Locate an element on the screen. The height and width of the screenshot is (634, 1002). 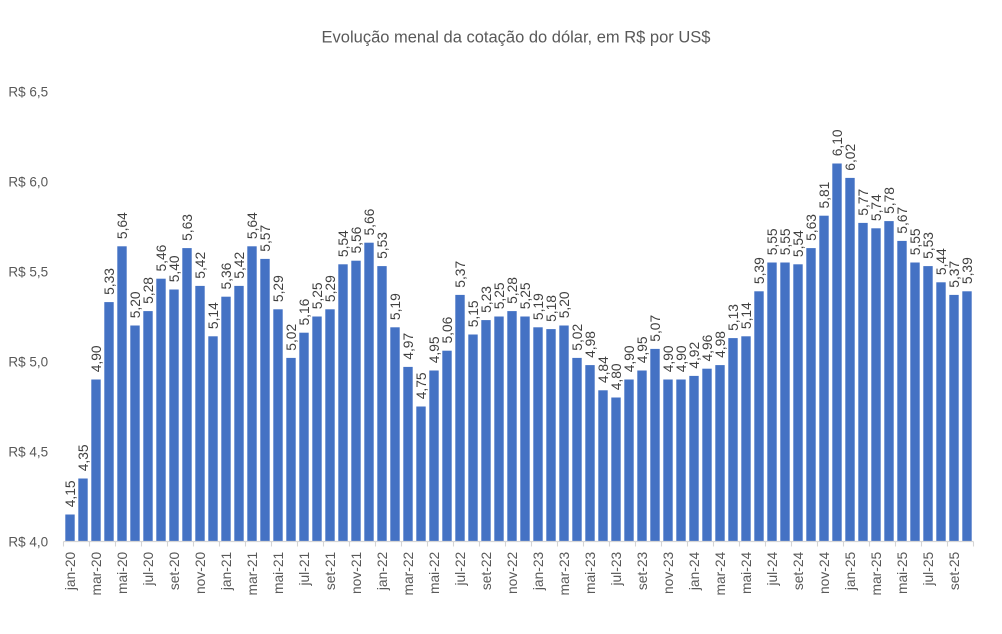
svg-text: mar-24 is located at coordinates (720, 573).